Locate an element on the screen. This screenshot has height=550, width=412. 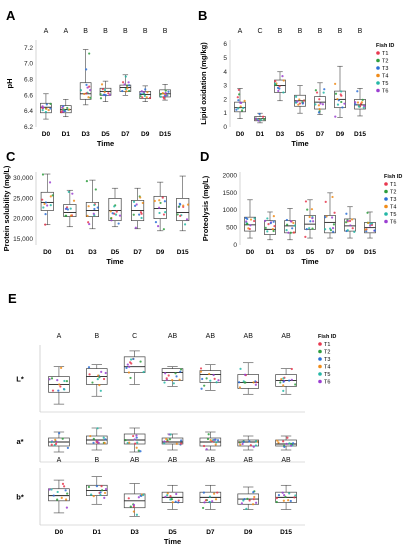
x-tick-label: D5 is located at coordinates (310, 252).